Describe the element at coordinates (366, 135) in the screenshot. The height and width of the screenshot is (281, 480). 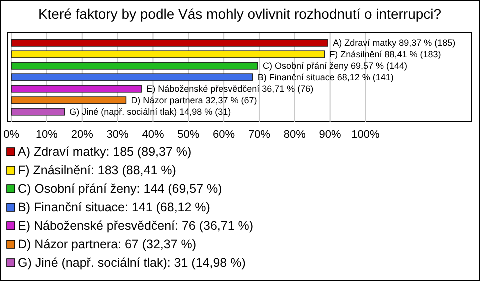
I see `x-tick-label: 100%` at that location.